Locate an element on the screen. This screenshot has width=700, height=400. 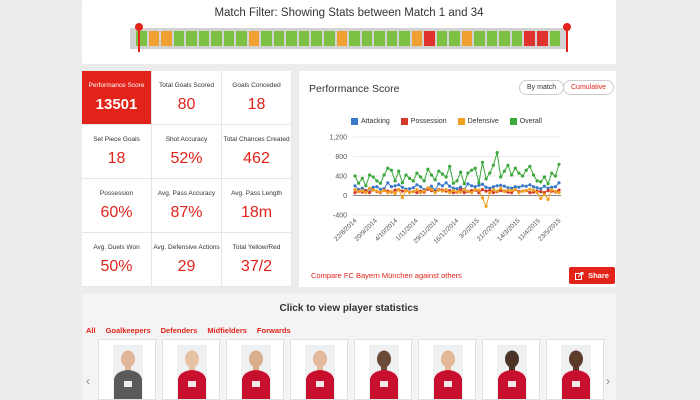
compare-link: Compare FC Bayern München against others is located at coordinates (386, 275).